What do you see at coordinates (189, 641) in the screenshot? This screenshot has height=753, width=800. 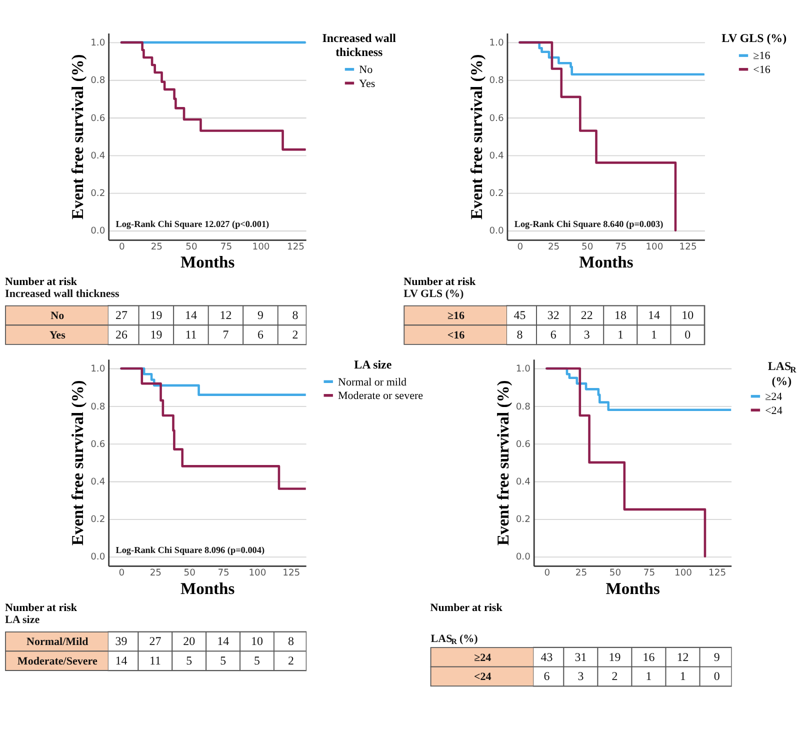 I see `data-label: 20` at bounding box center [189, 641].